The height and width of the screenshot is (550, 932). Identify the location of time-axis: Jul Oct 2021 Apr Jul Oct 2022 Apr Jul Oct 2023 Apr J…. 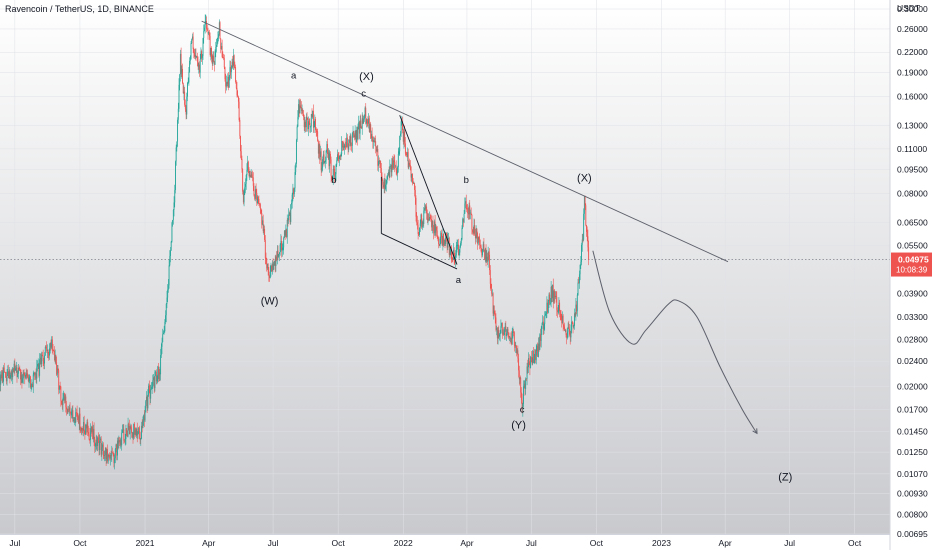
(435, 543).